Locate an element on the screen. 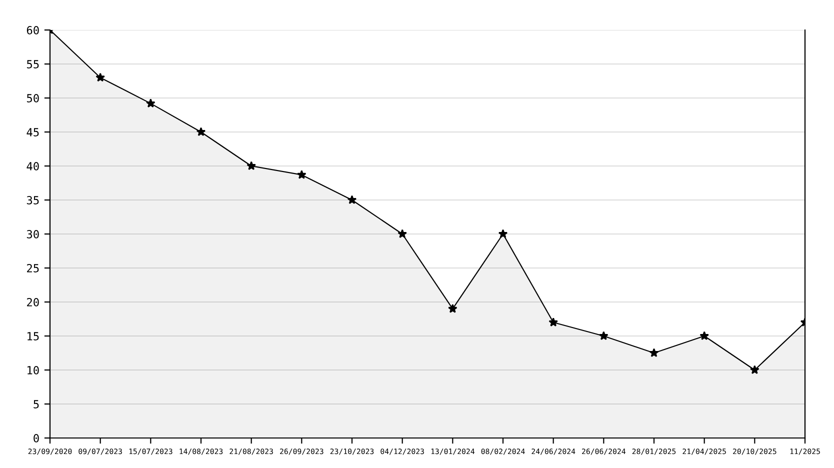  y-tick-label: 5 is located at coordinates (36, 404).